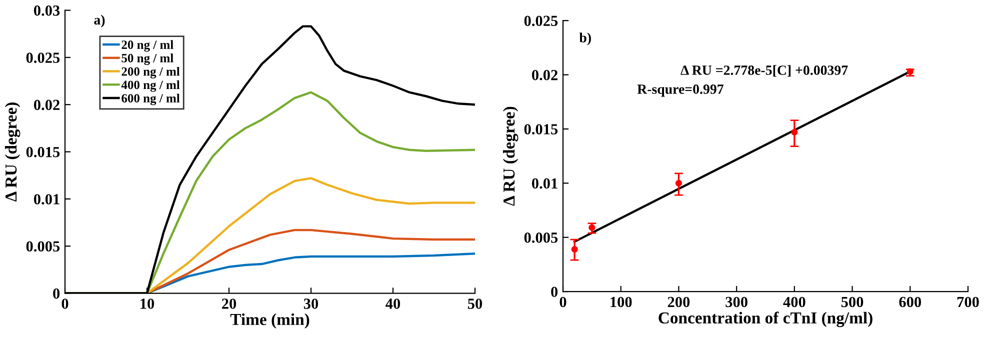 The height and width of the screenshot is (343, 1000). I want to click on x-tick-label: 600, so click(910, 302).